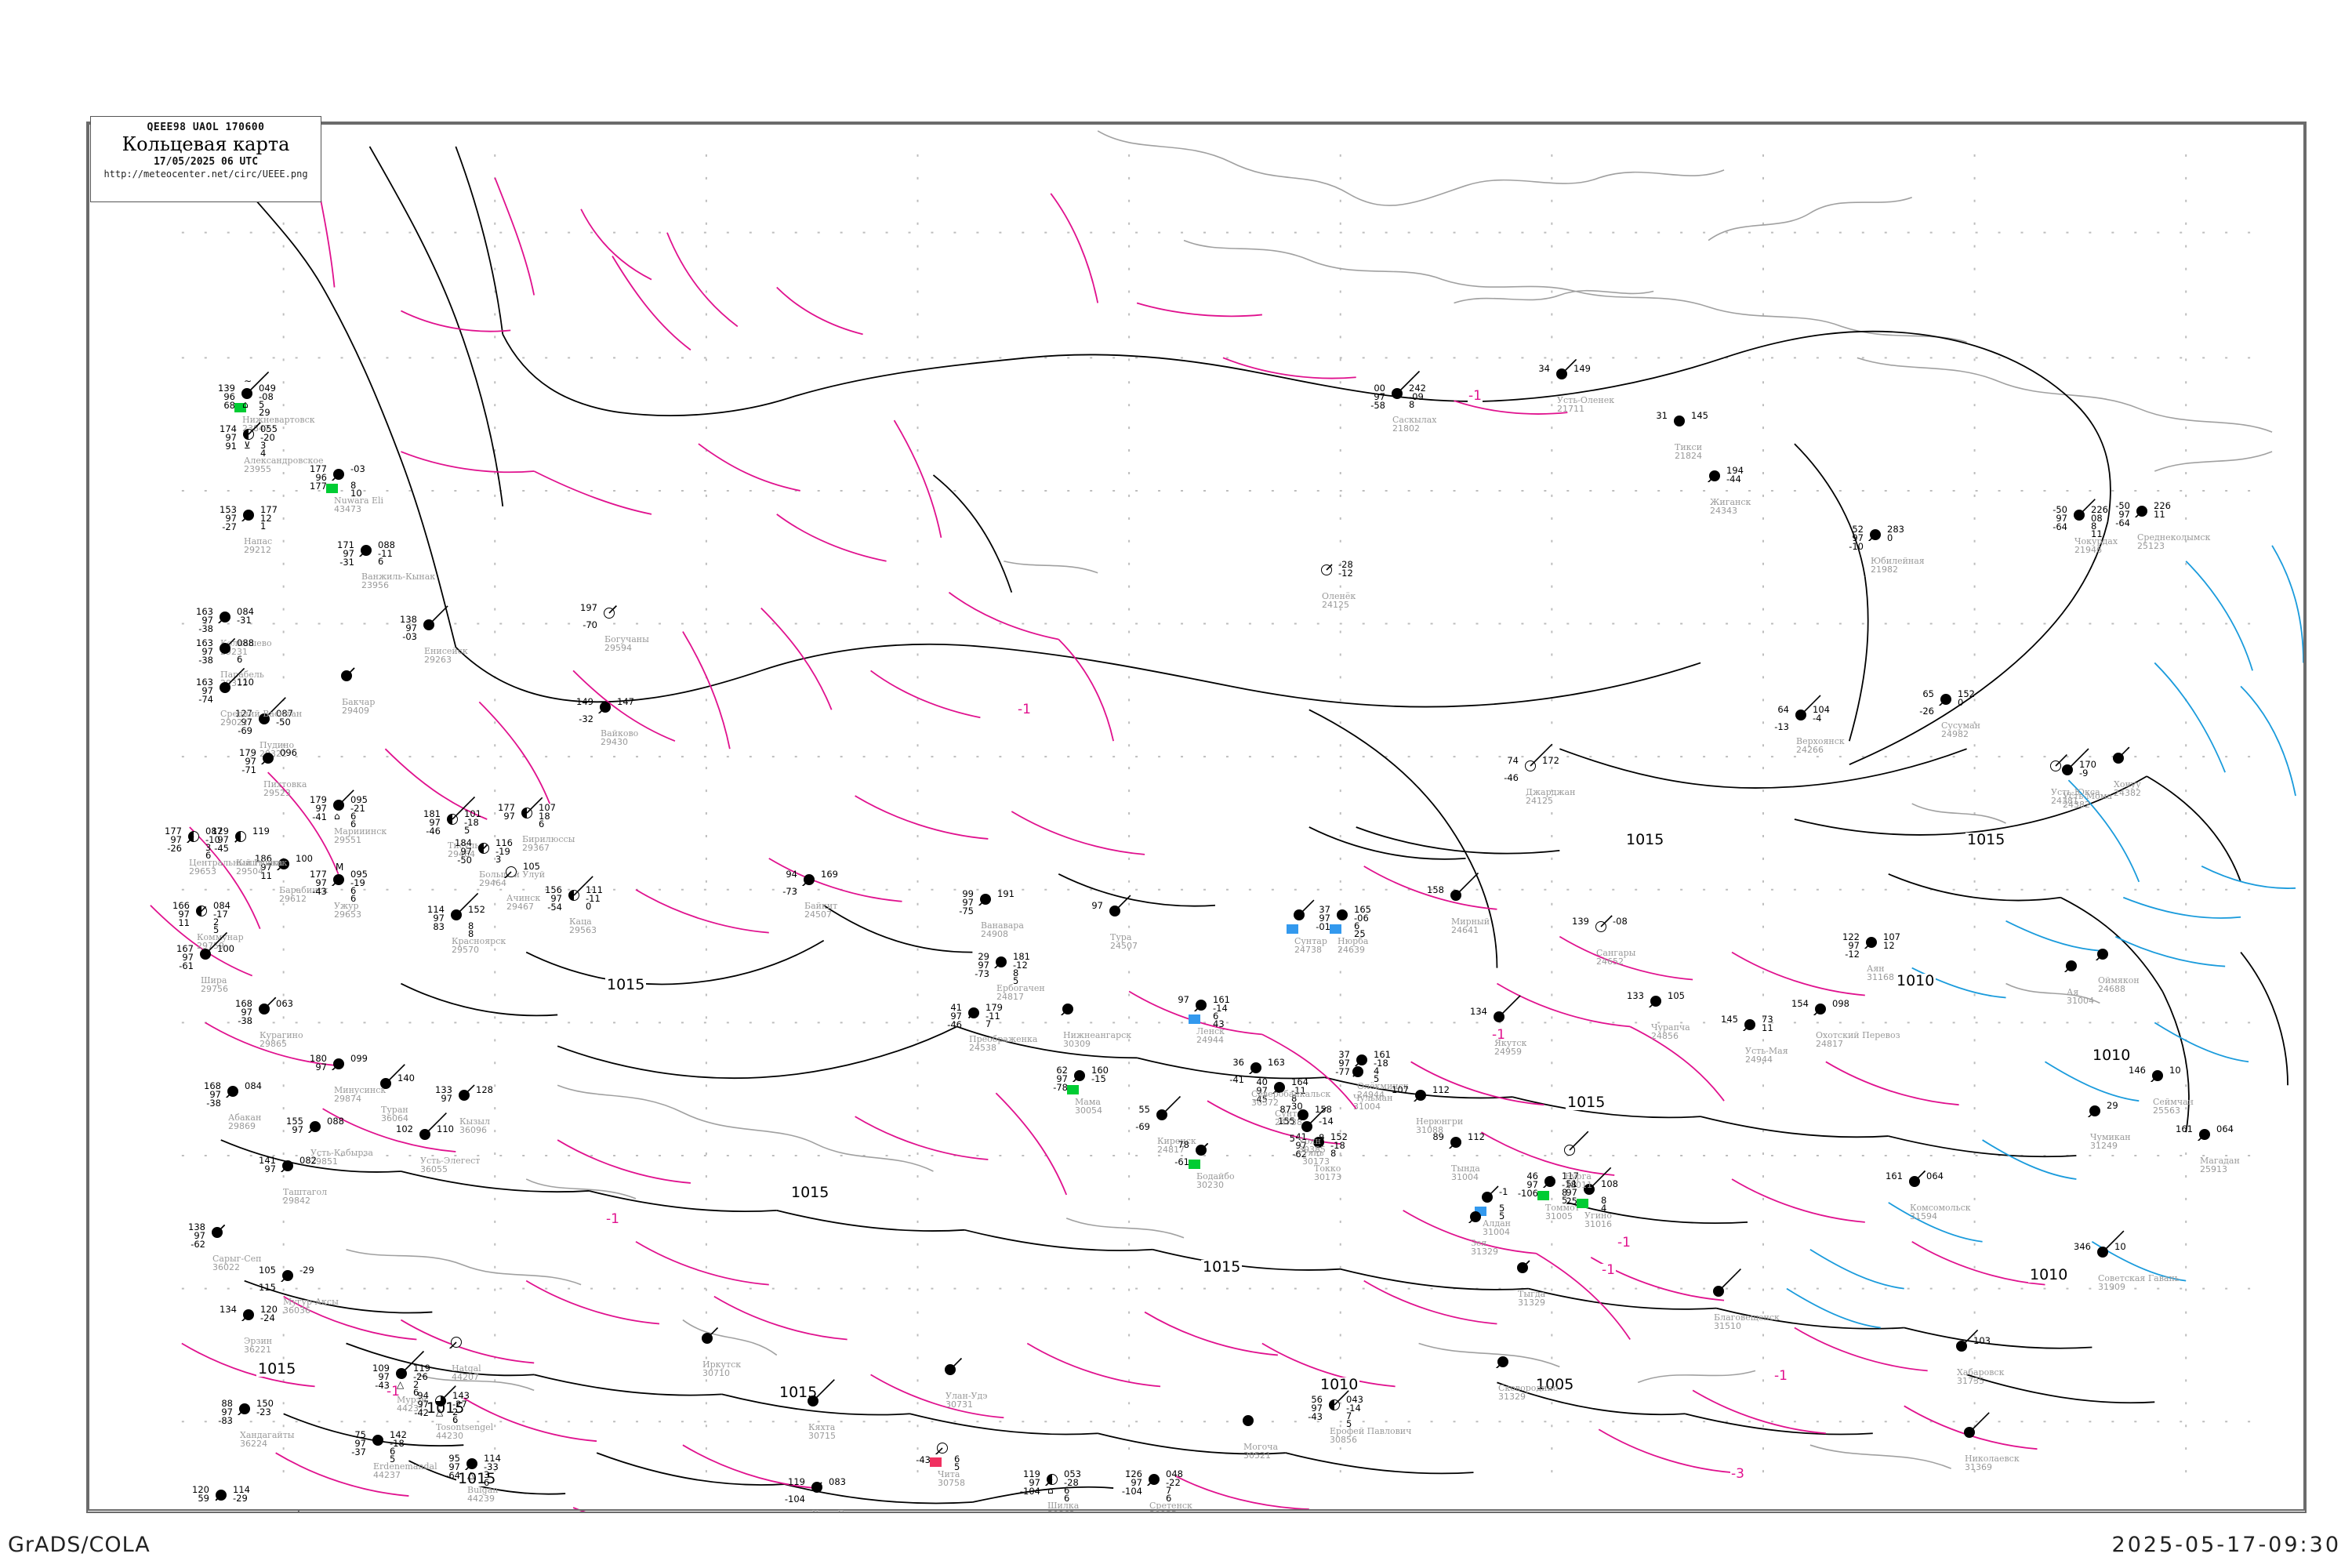 The image size is (2352, 1568). What do you see at coordinates (1780, 1376) in the screenshot?
I see `isallobar-label: -1` at bounding box center [1780, 1376].